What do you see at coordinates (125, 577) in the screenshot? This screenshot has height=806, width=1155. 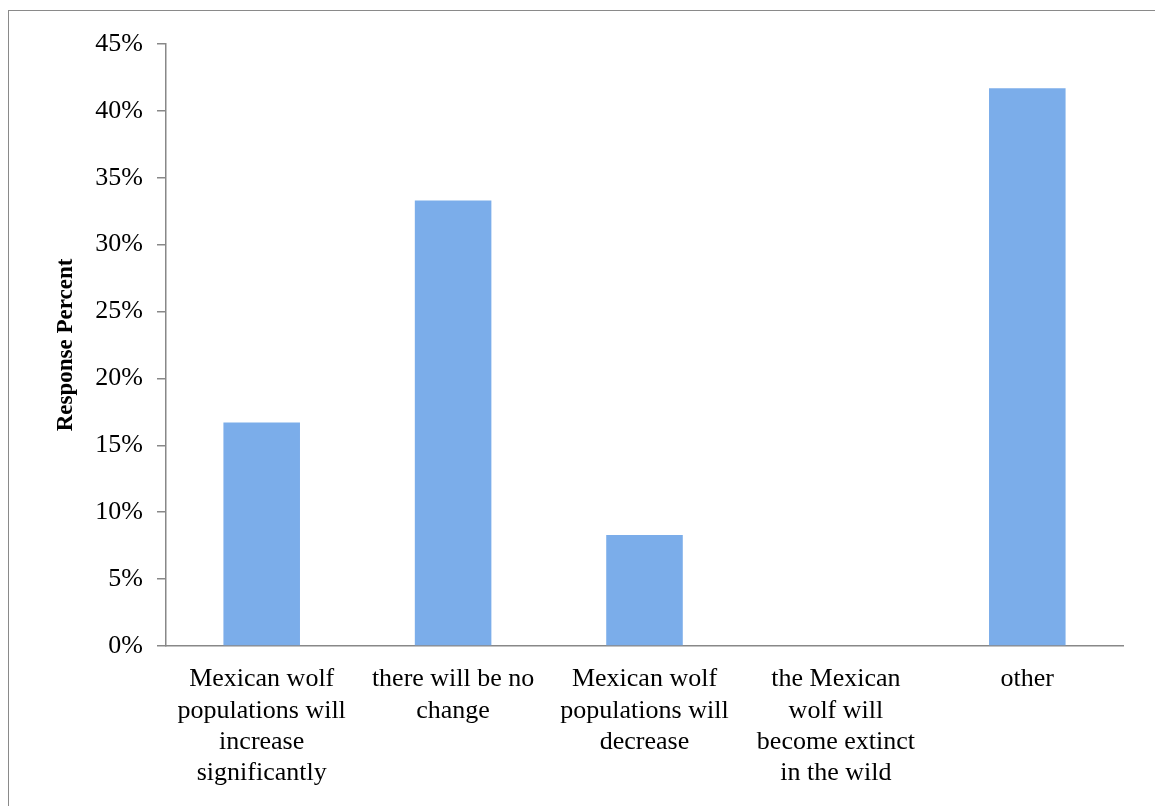 I see `y-tick-label: 5%` at bounding box center [125, 577].